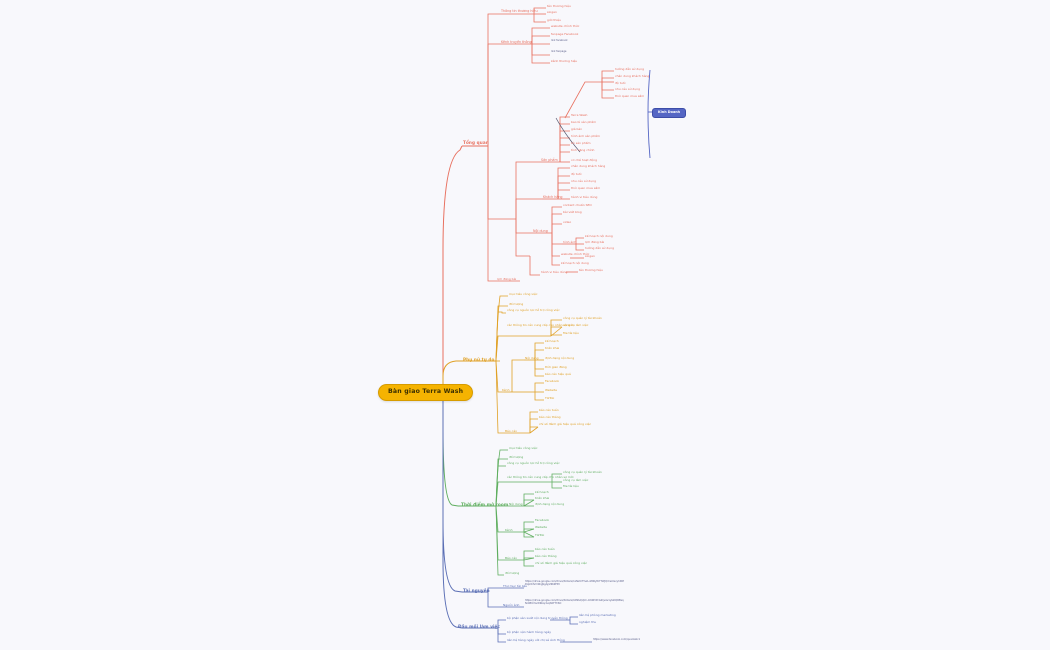  What do you see at coordinates (559, 51) in the screenshot?
I see `leaf-link-fanpage: link fanpage` at bounding box center [559, 51].